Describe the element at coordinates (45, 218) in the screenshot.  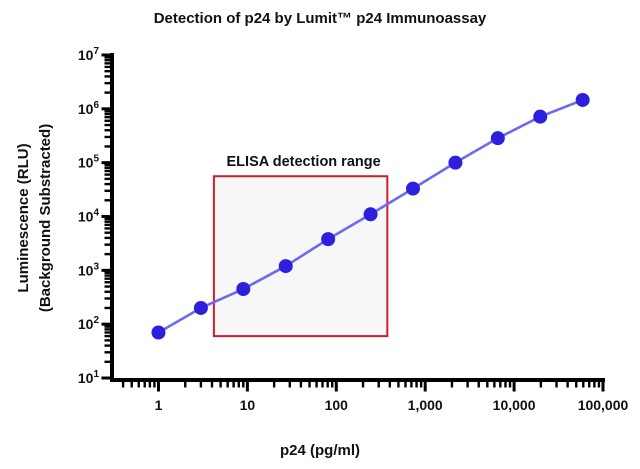
I see `y-axis-title-line2: (Background Substracted)` at that location.